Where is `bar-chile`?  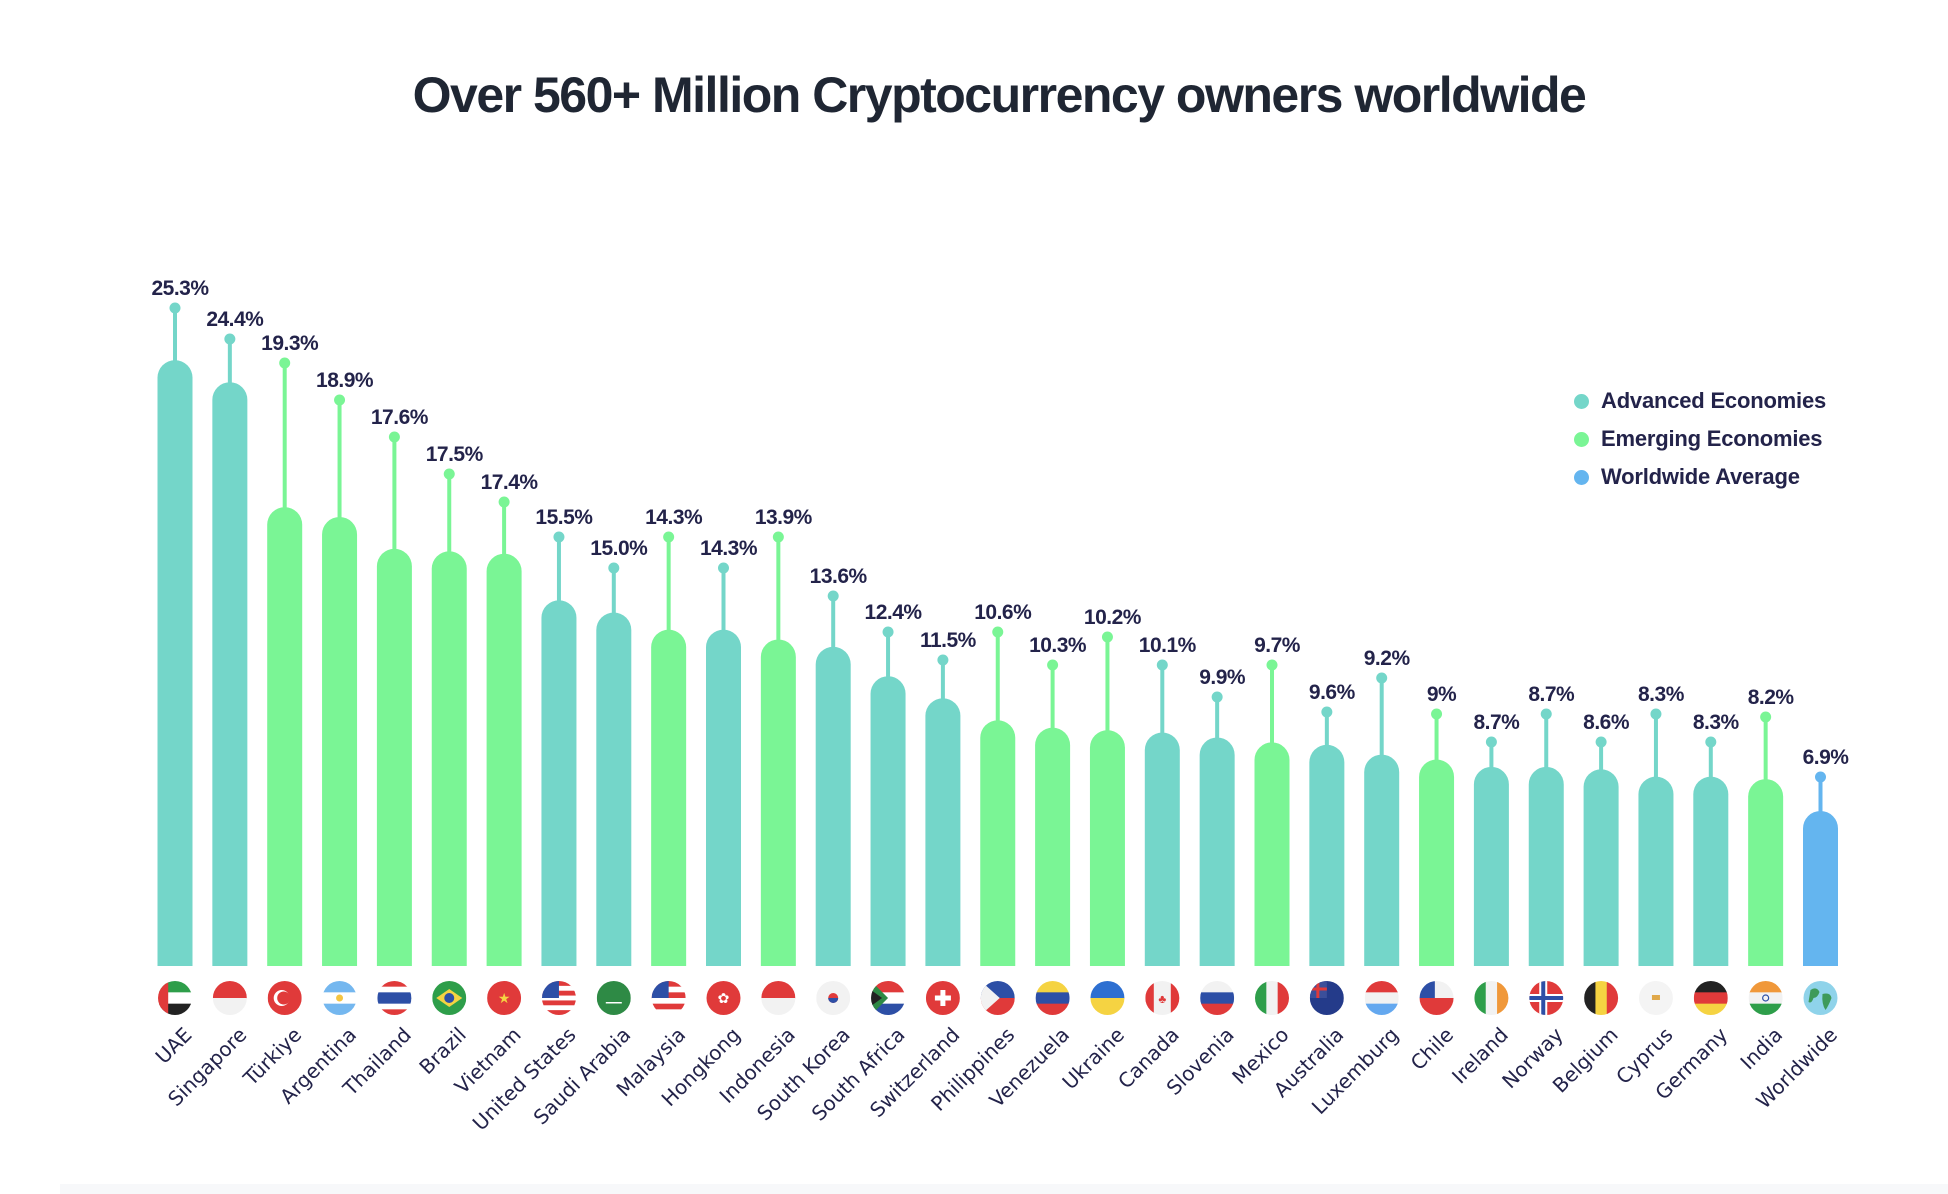
bar-chile is located at coordinates (1437, 862).